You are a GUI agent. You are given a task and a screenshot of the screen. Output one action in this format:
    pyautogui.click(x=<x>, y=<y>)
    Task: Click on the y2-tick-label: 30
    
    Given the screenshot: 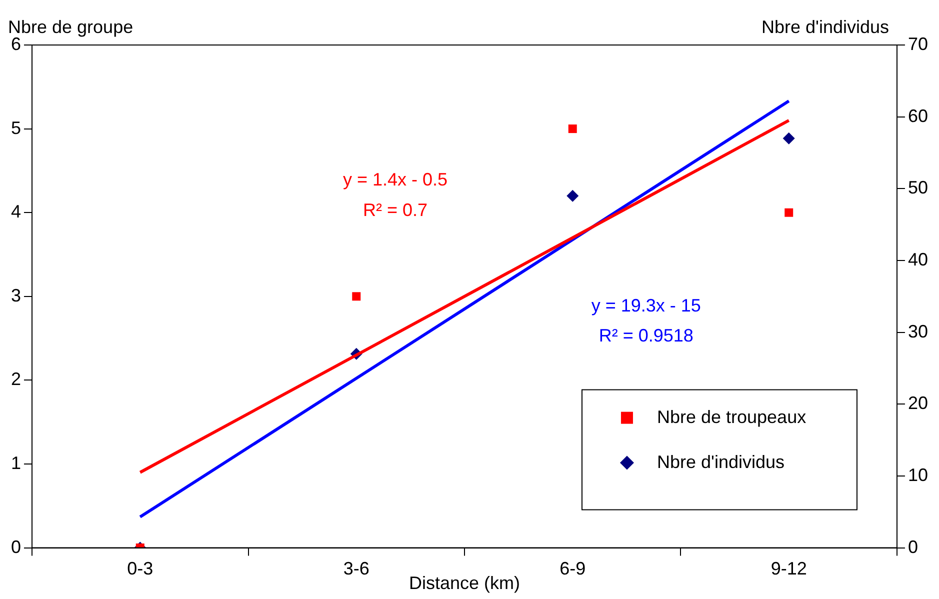 What is the action you would take?
    pyautogui.click(x=918, y=331)
    